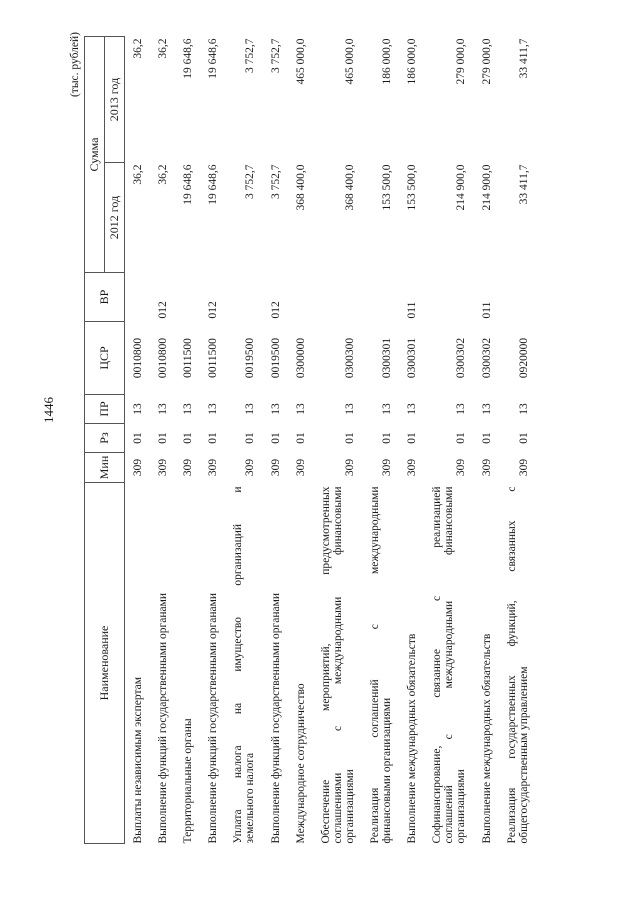  I want to click on row-name-line: Уплата налога на имущество организаций и, so click(238, 665).